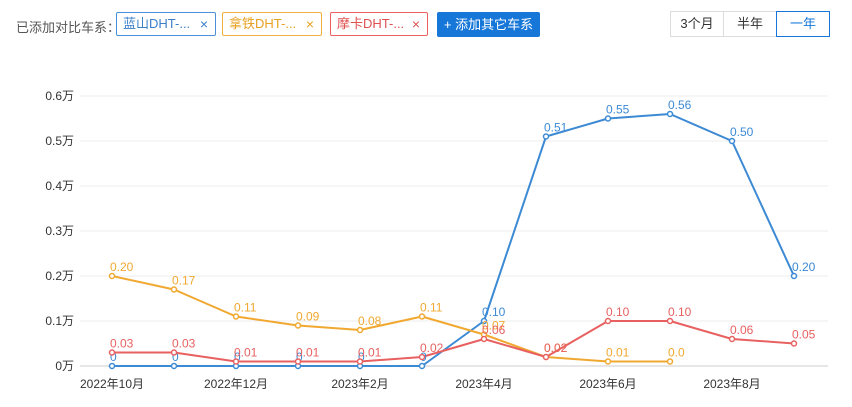 The height and width of the screenshot is (407, 852). I want to click on compare-tag-natie: 拿铁DHT-... ×, so click(272, 24).